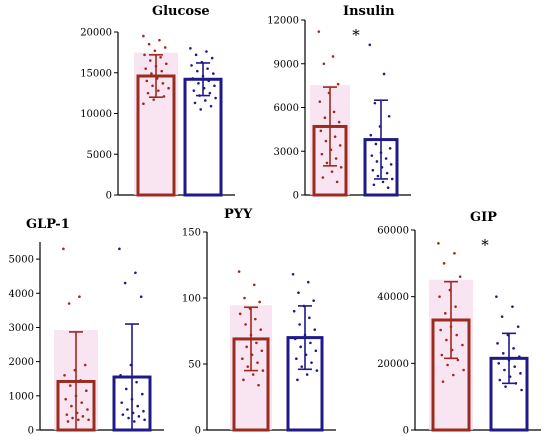 This screenshot has width=550, height=436. I want to click on panel-title: GLP-1, so click(48, 224).